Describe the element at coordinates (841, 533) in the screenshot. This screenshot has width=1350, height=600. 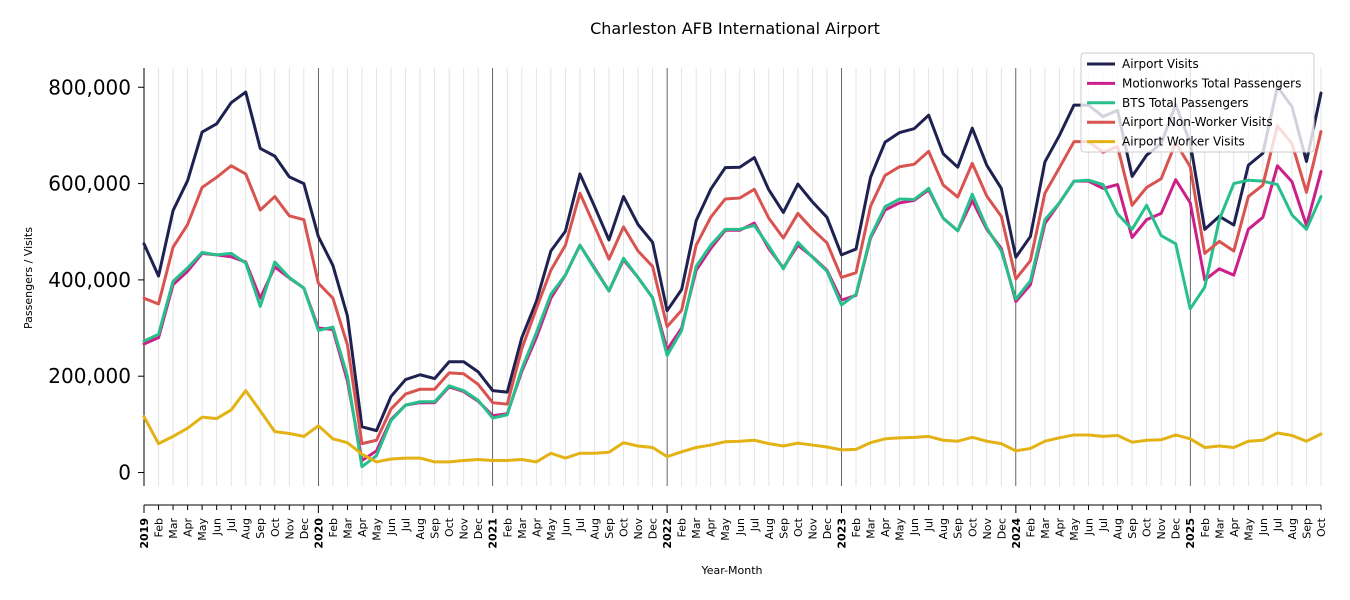
I see `x-tick-label-year: 2023` at that location.